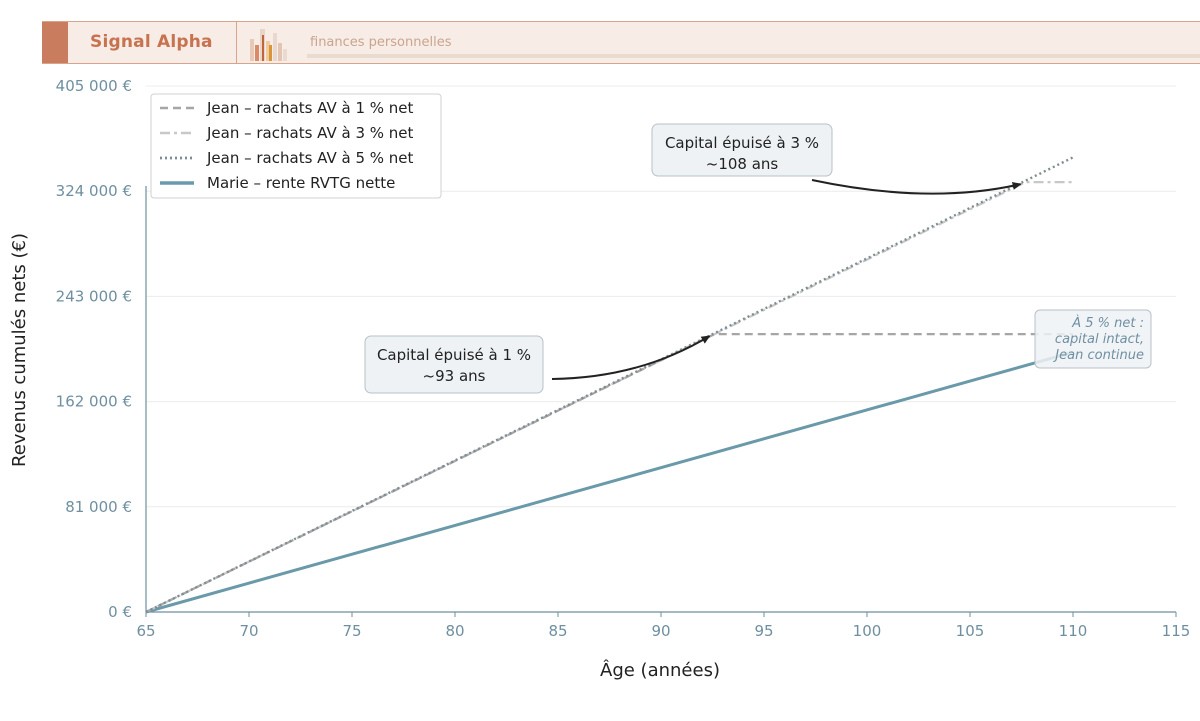 The height and width of the screenshot is (721, 1200). Describe the element at coordinates (236, 42) in the screenshot. I see `header-divider` at that location.